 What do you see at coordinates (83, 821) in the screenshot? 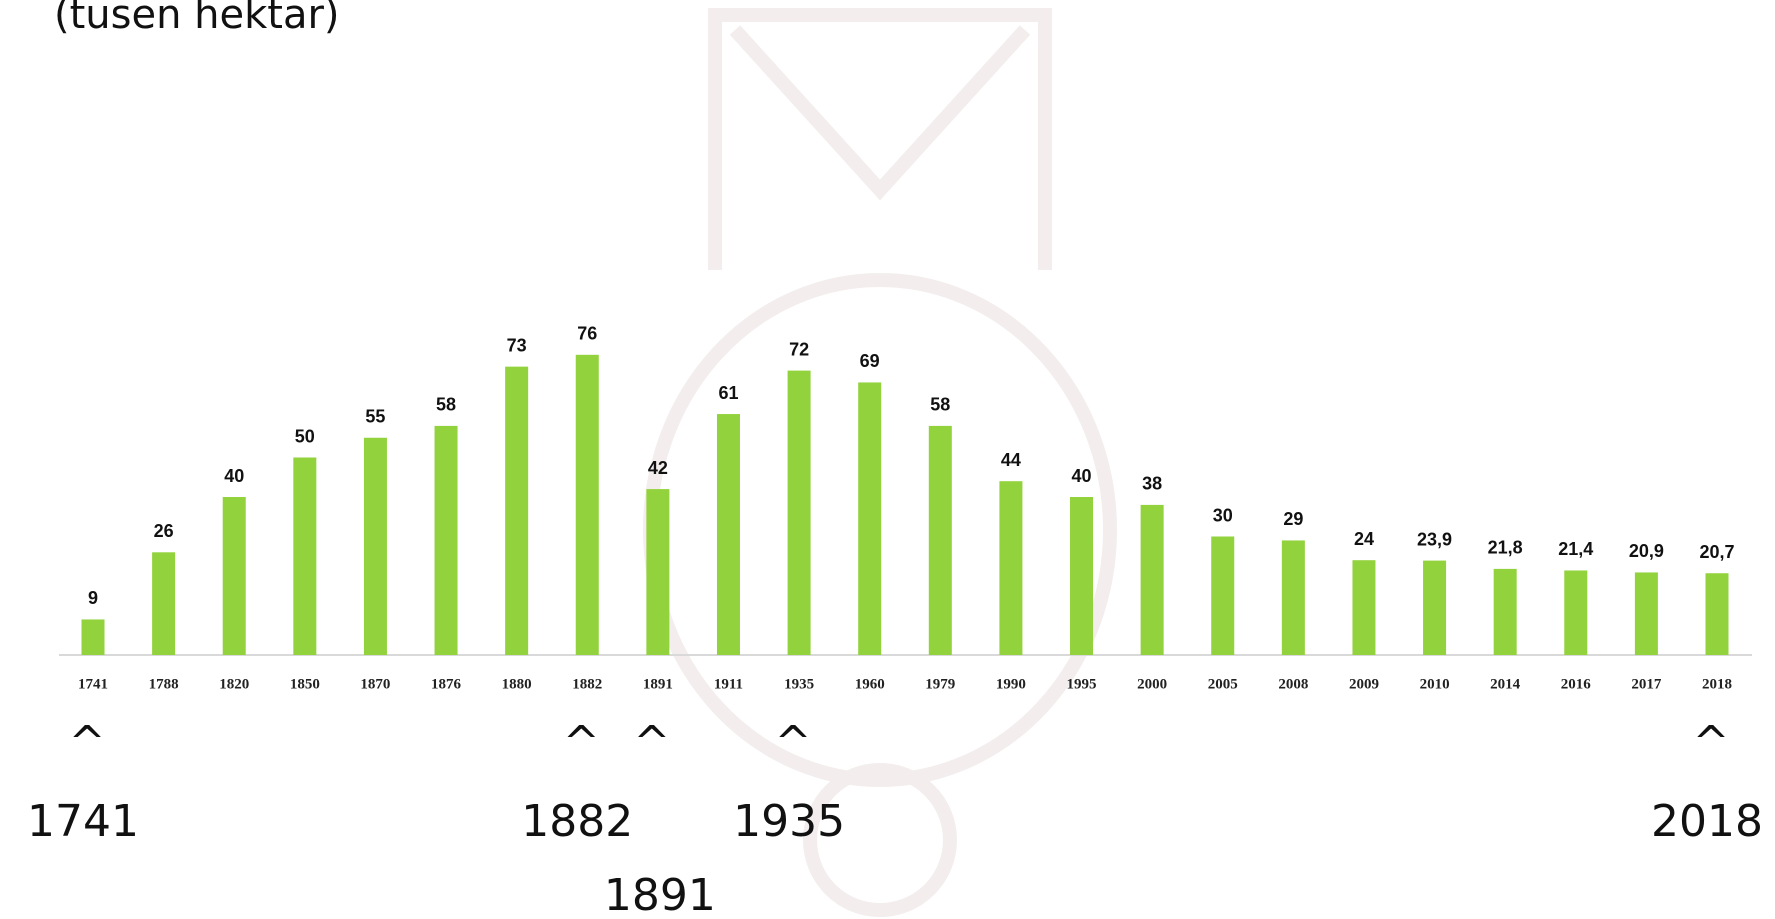
I see `annotation-label: 1741` at bounding box center [83, 821].